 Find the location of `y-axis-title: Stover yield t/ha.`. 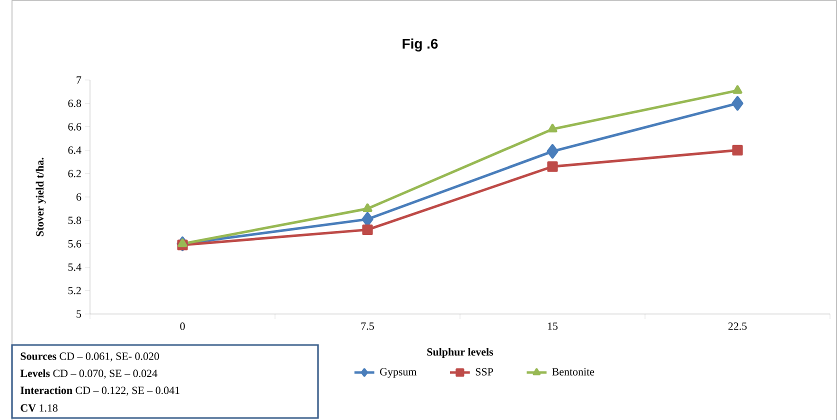

y-axis-title: Stover yield t/ha. is located at coordinates (41, 197).